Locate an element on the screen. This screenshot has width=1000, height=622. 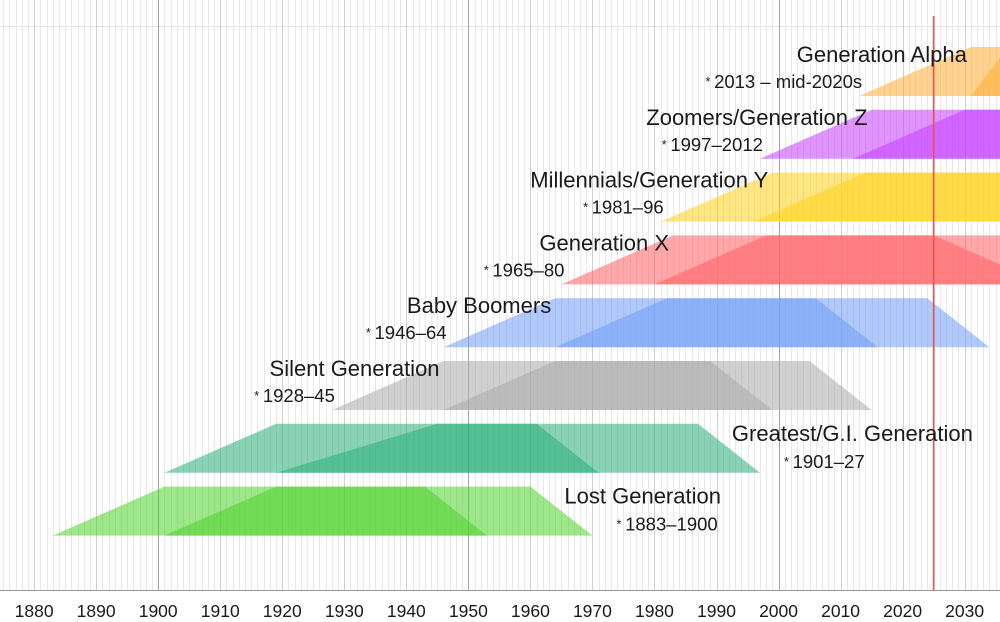
generation-label: Generation X * 1965–80 is located at coordinates (577, 255).